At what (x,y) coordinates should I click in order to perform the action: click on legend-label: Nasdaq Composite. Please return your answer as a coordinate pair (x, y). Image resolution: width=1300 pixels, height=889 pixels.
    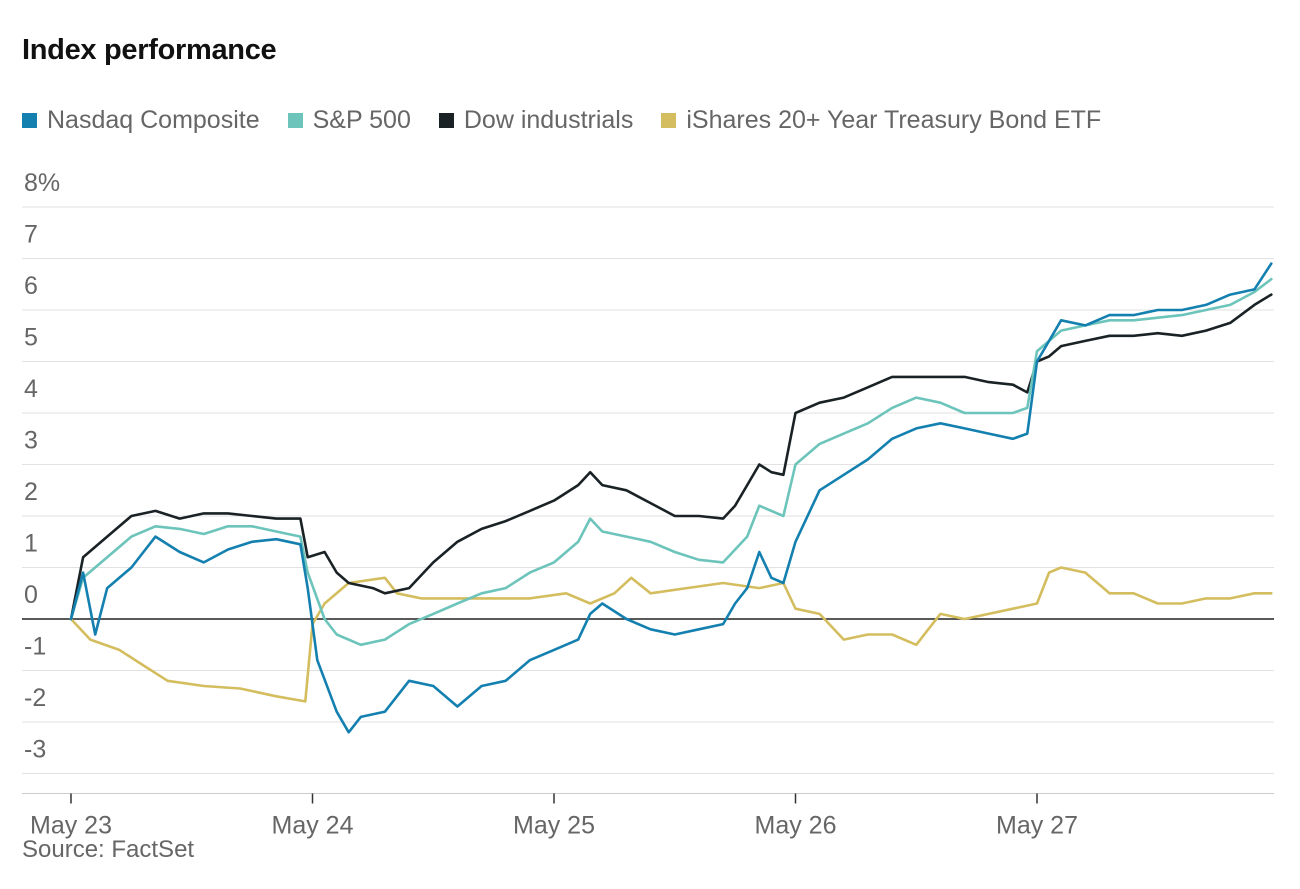
    Looking at the image, I should click on (153, 120).